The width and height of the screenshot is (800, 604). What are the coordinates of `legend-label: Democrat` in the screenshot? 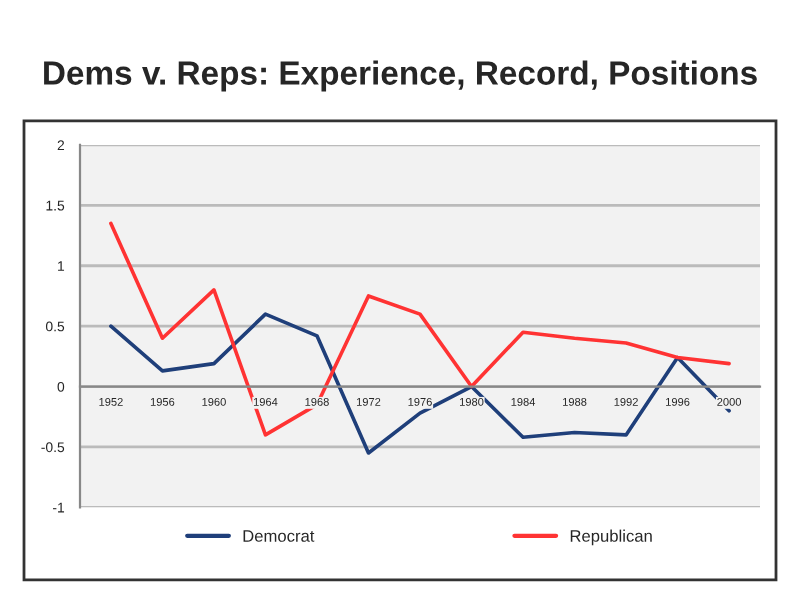 It's located at (279, 536).